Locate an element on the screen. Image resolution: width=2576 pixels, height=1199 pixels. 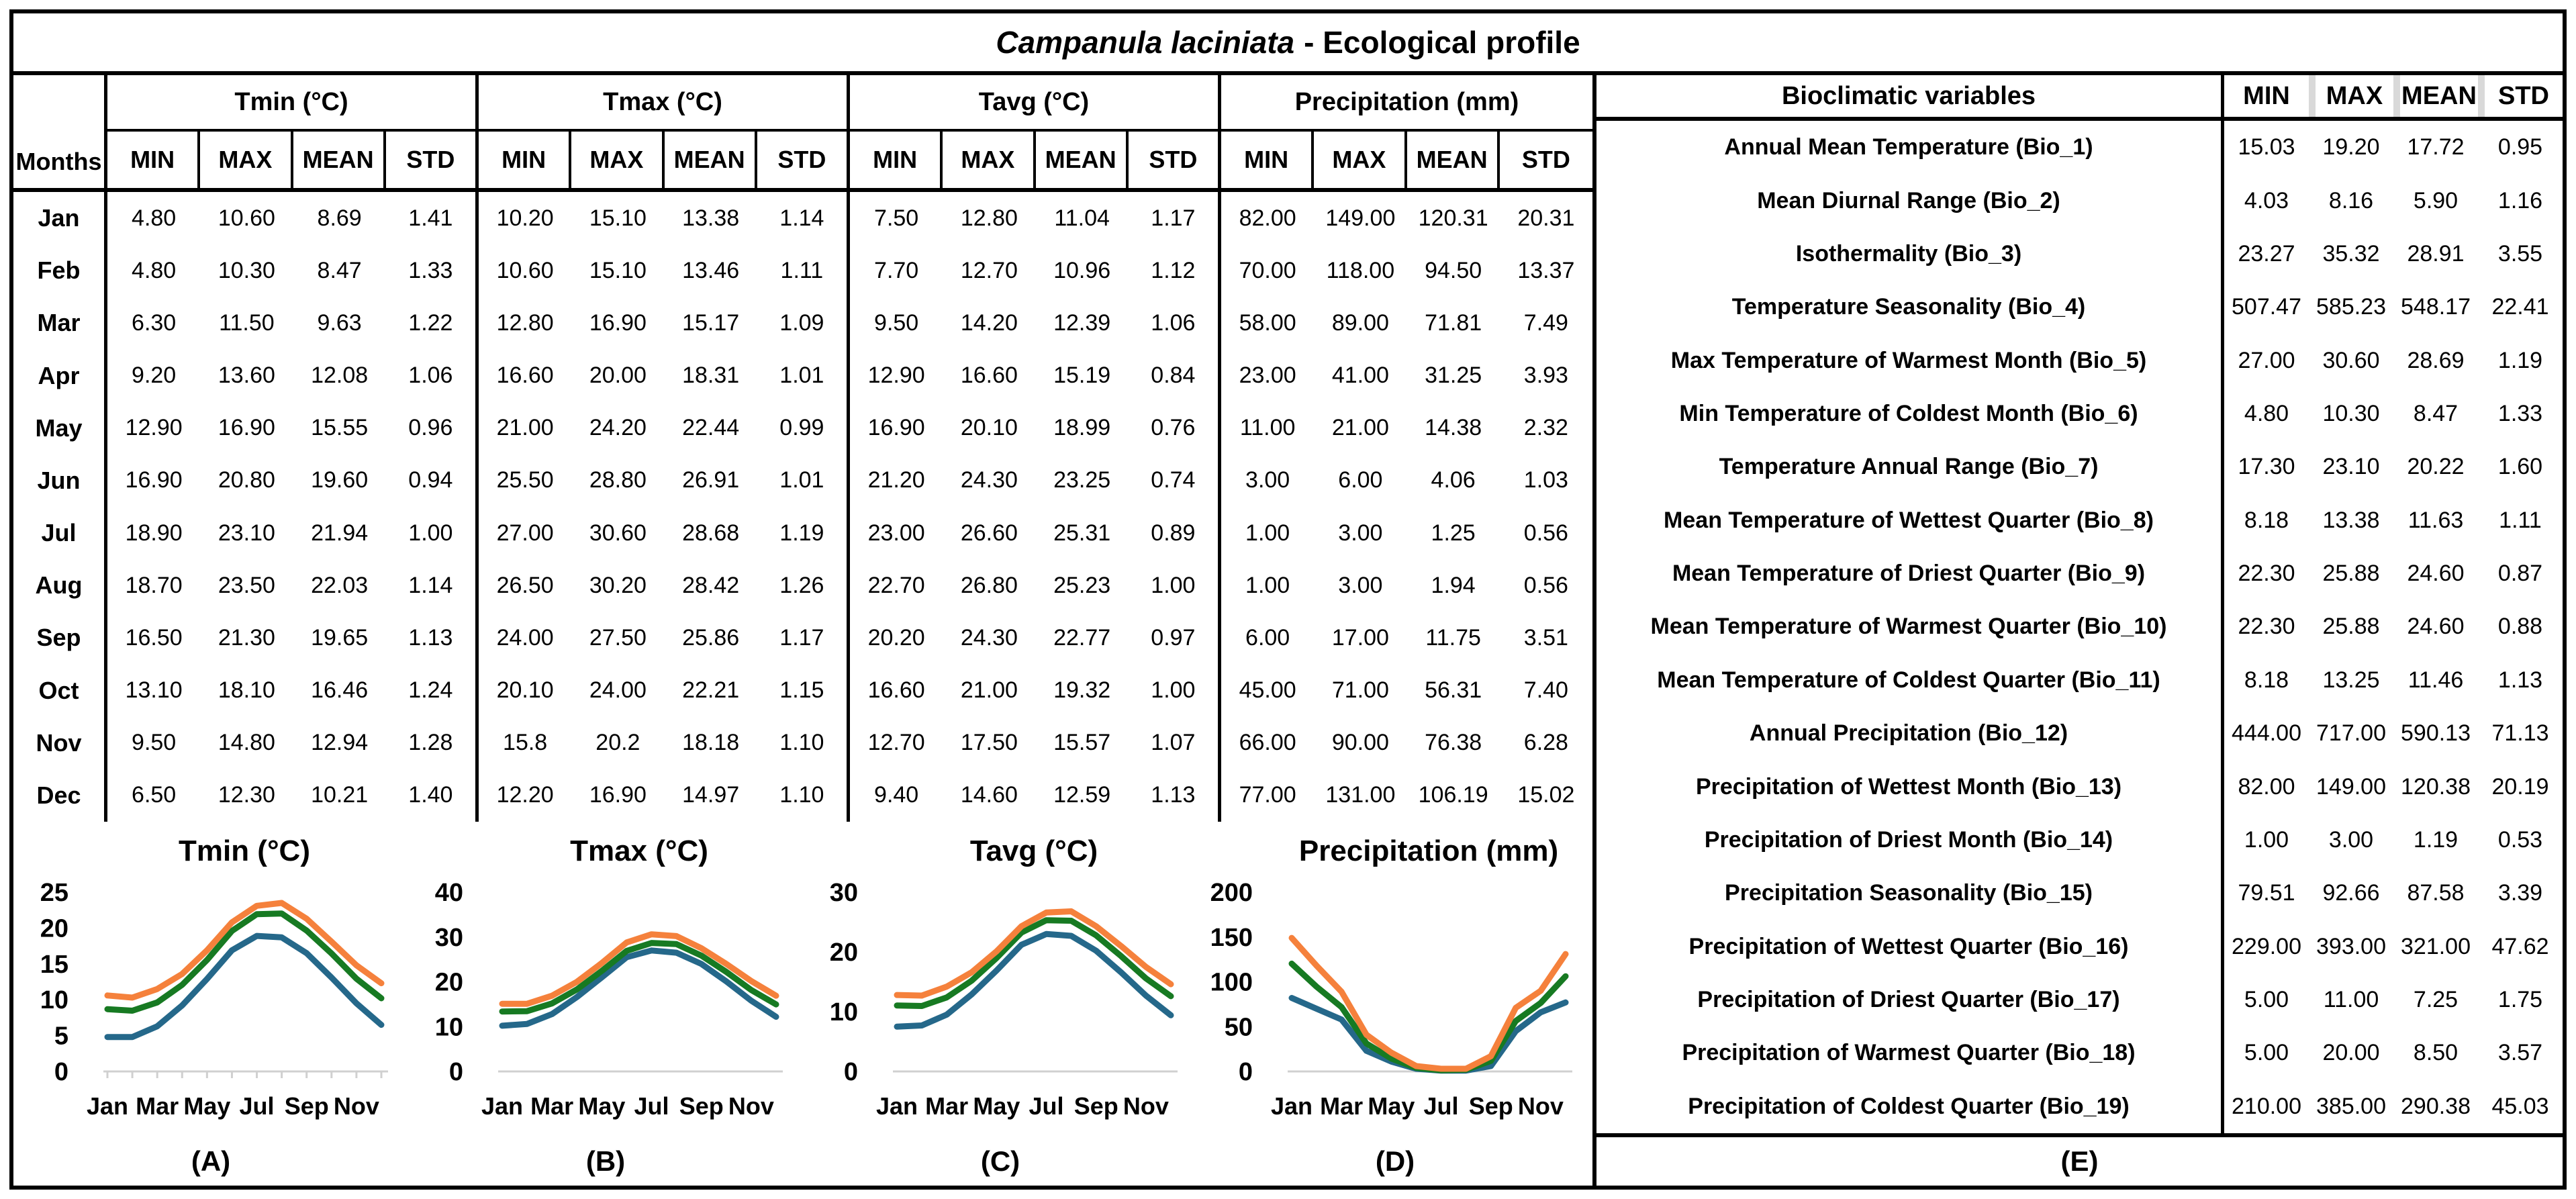
monthly-value: 120.31 is located at coordinates (1453, 218).